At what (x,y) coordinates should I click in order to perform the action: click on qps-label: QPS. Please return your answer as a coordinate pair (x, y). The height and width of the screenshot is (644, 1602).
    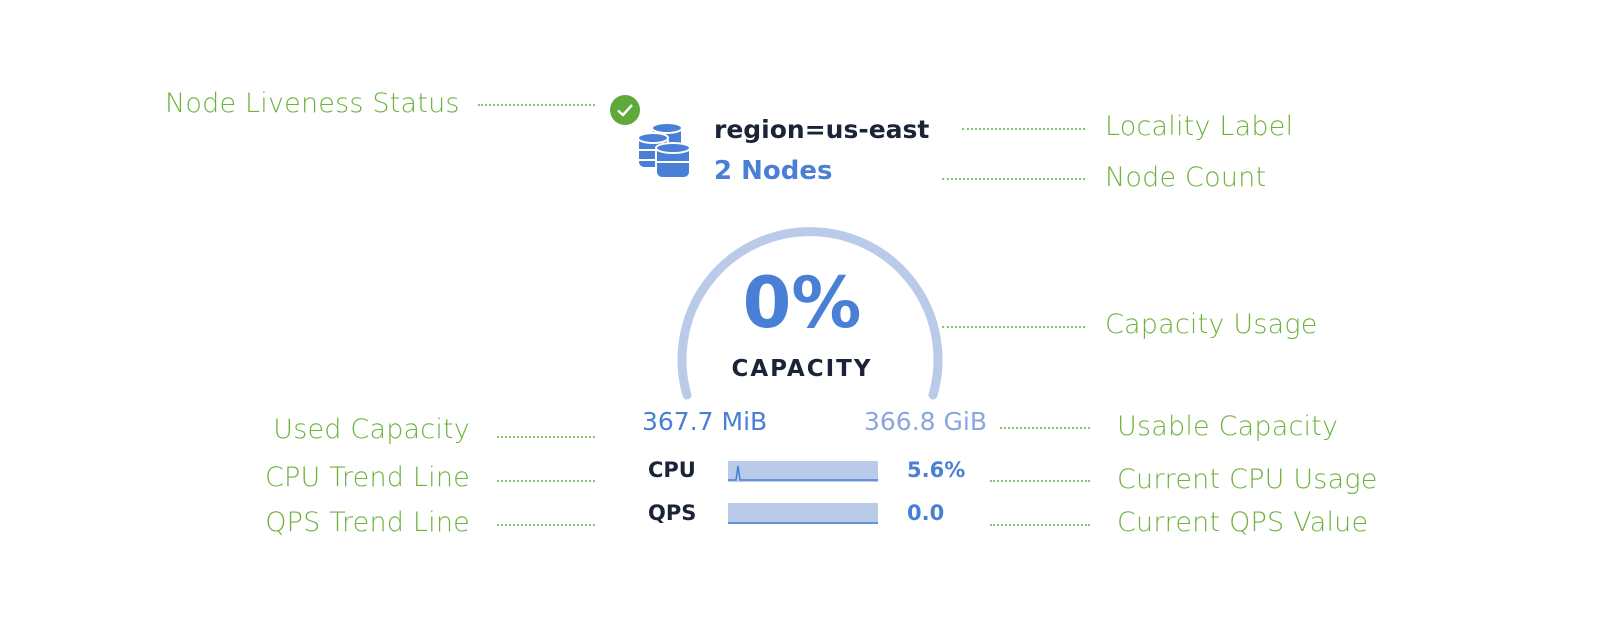
    Looking at the image, I should click on (672, 513).